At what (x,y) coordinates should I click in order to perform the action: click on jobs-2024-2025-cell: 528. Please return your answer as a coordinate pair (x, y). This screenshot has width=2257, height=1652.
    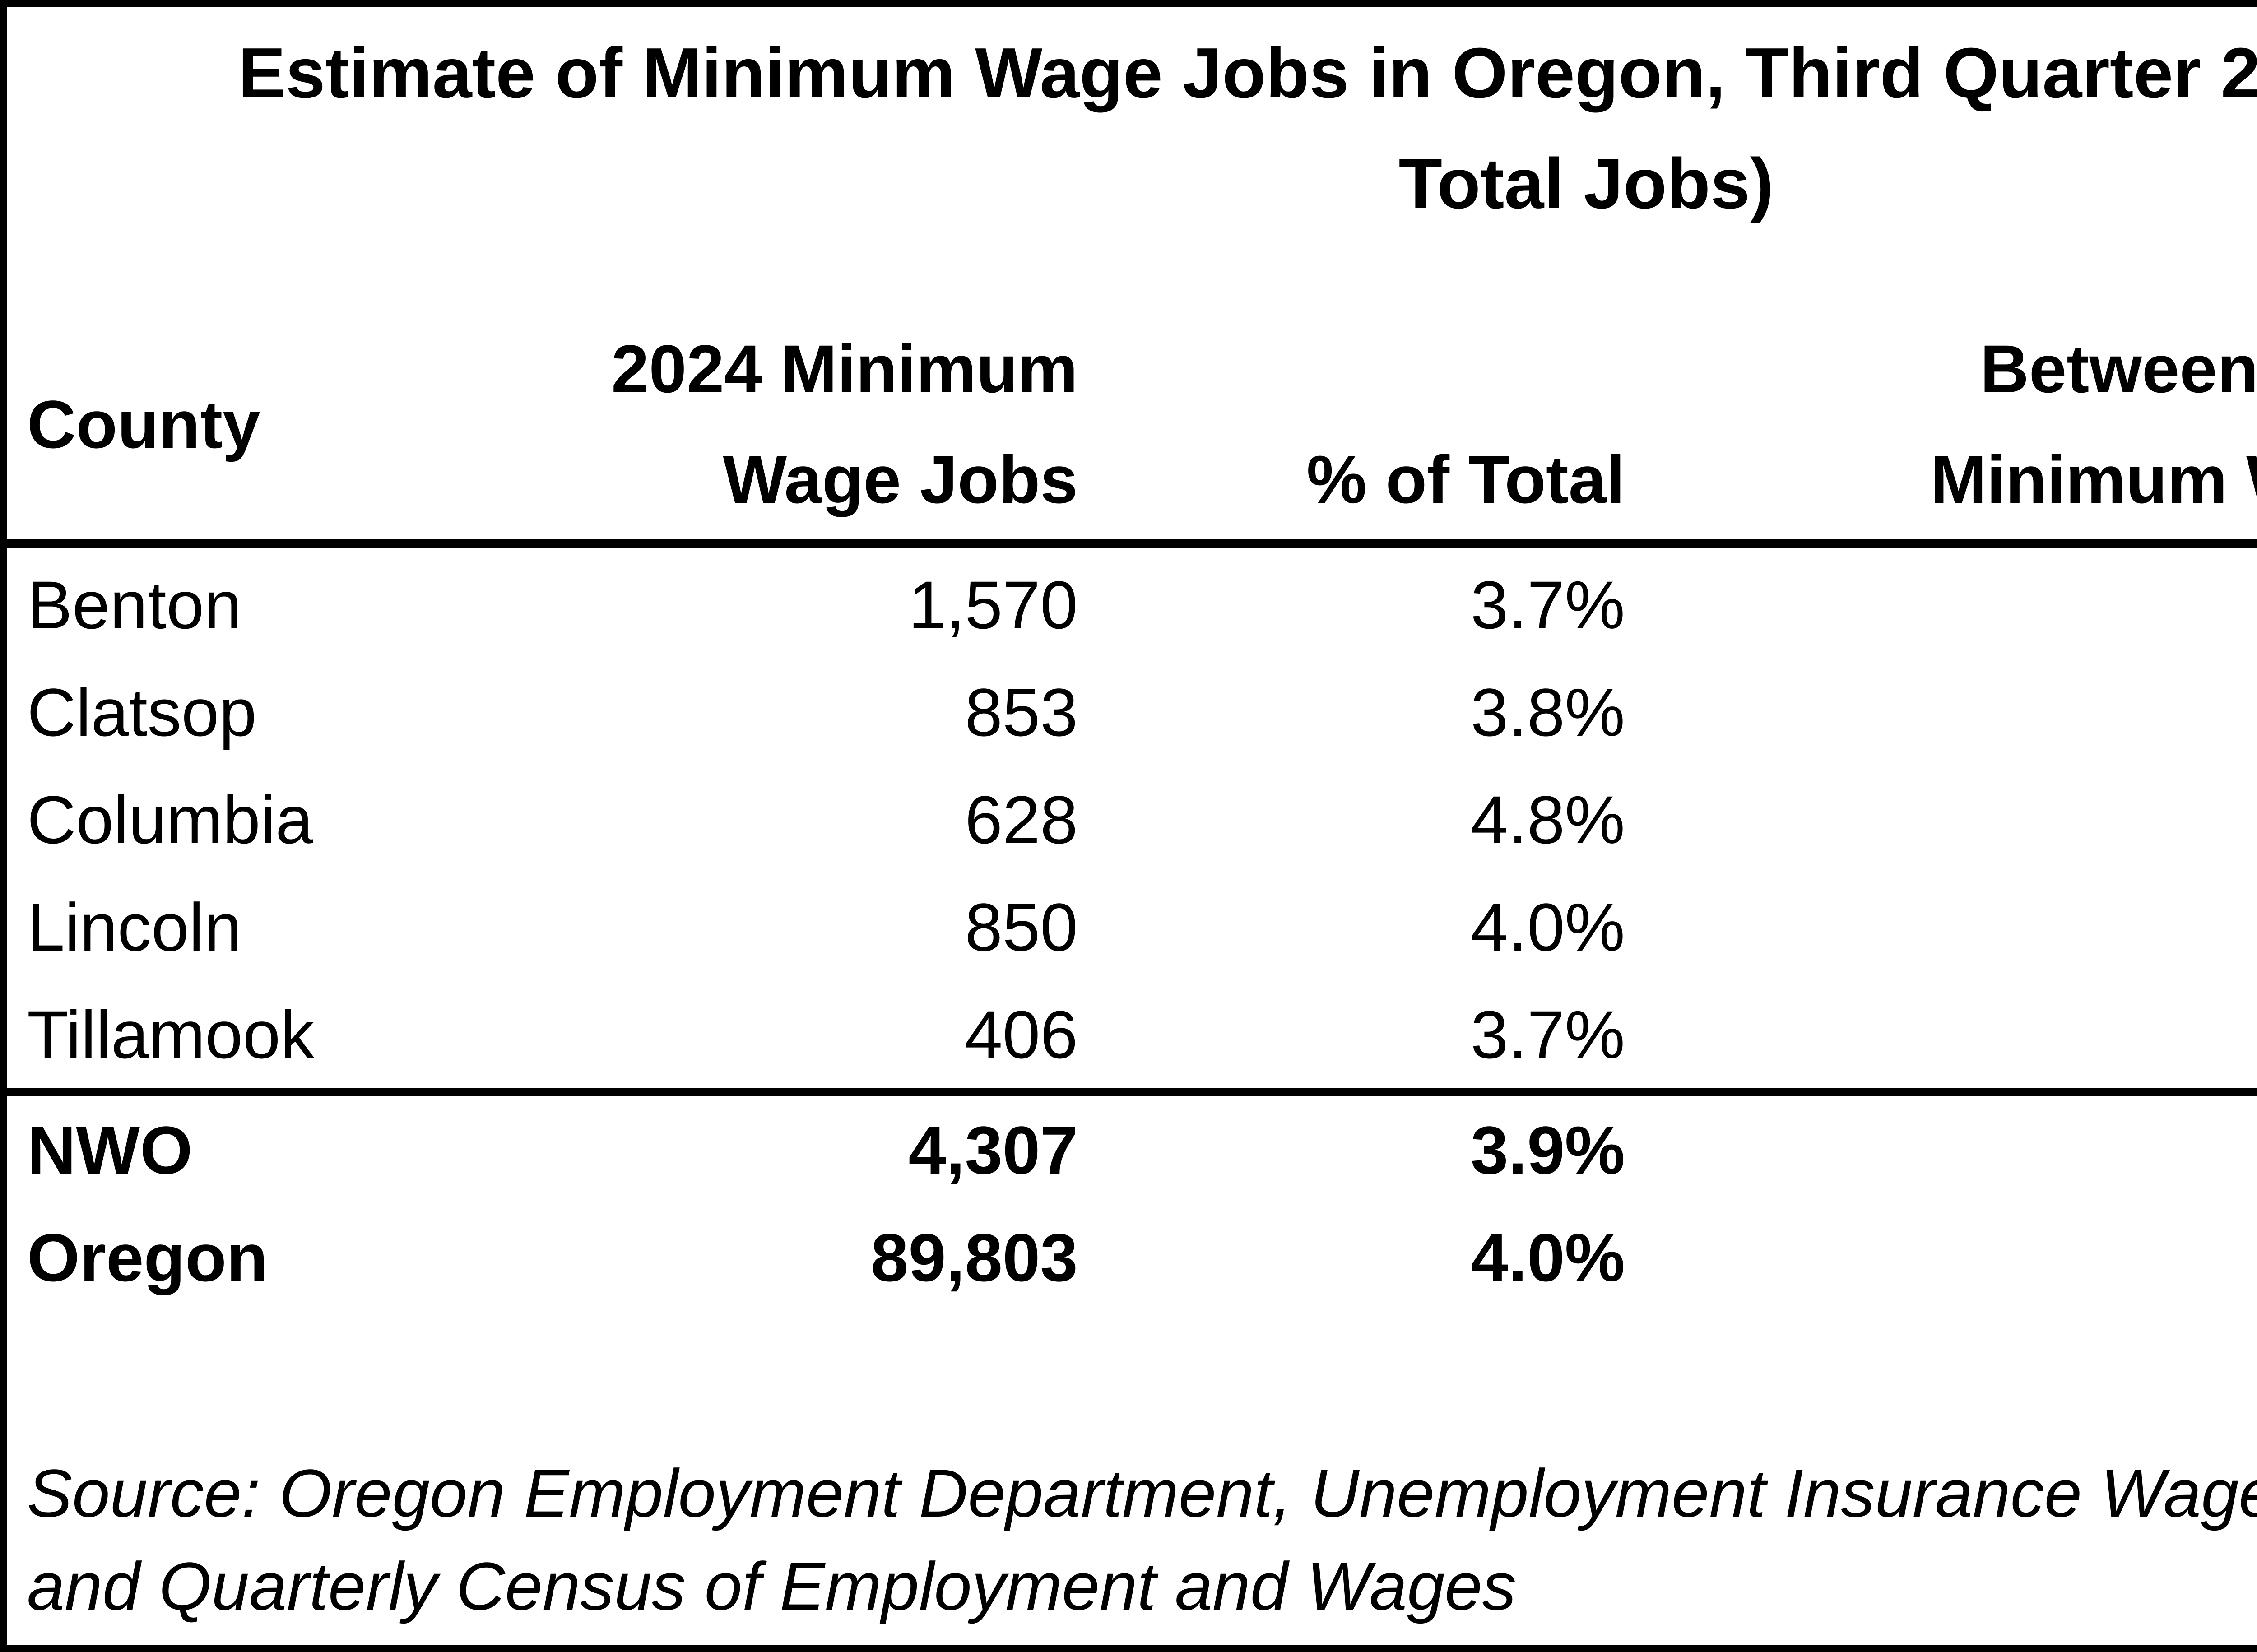
    Looking at the image, I should click on (1941, 927).